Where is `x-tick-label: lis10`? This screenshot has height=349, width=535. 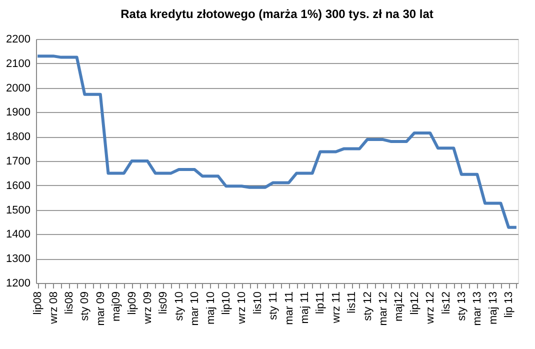 x-tick-label: lis10 is located at coordinates (258, 303).